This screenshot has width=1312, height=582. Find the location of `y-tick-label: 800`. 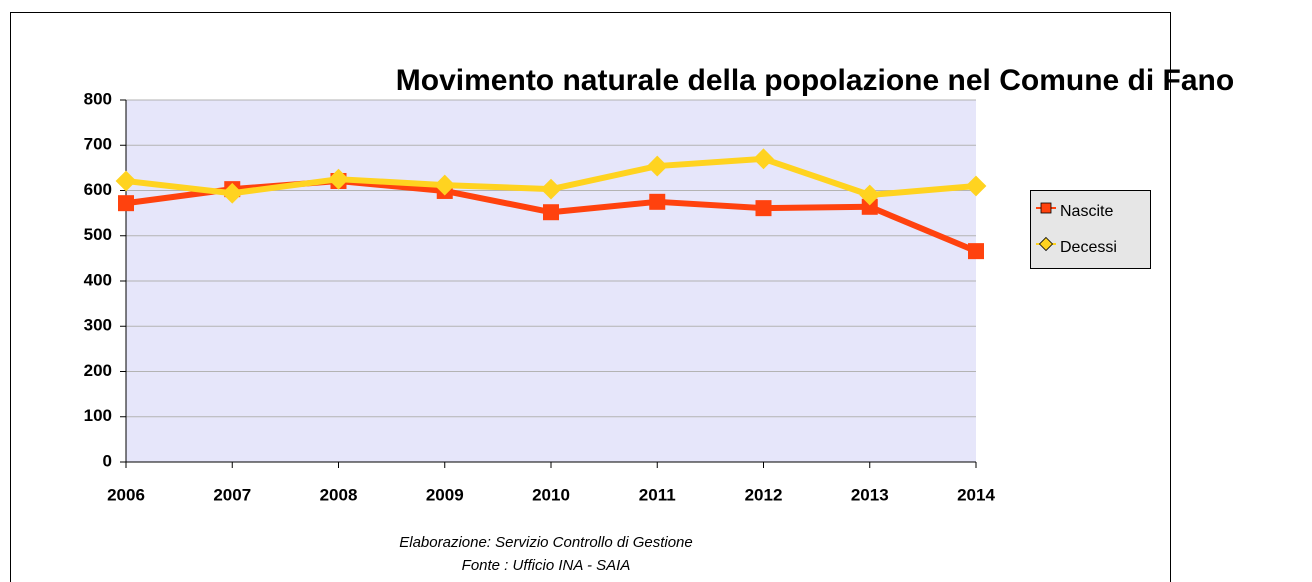

y-tick-label: 800 is located at coordinates (98, 98).